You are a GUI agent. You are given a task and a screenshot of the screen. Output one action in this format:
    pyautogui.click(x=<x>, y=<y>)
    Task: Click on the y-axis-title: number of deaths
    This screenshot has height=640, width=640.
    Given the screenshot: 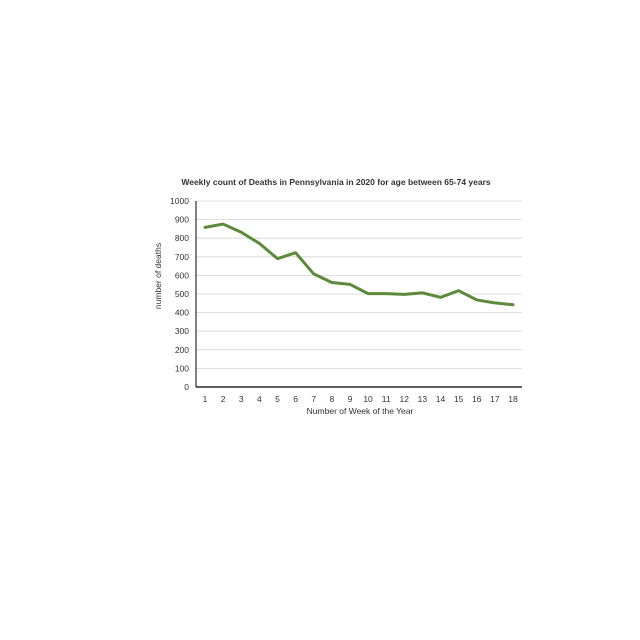 What is the action you would take?
    pyautogui.click(x=158, y=276)
    